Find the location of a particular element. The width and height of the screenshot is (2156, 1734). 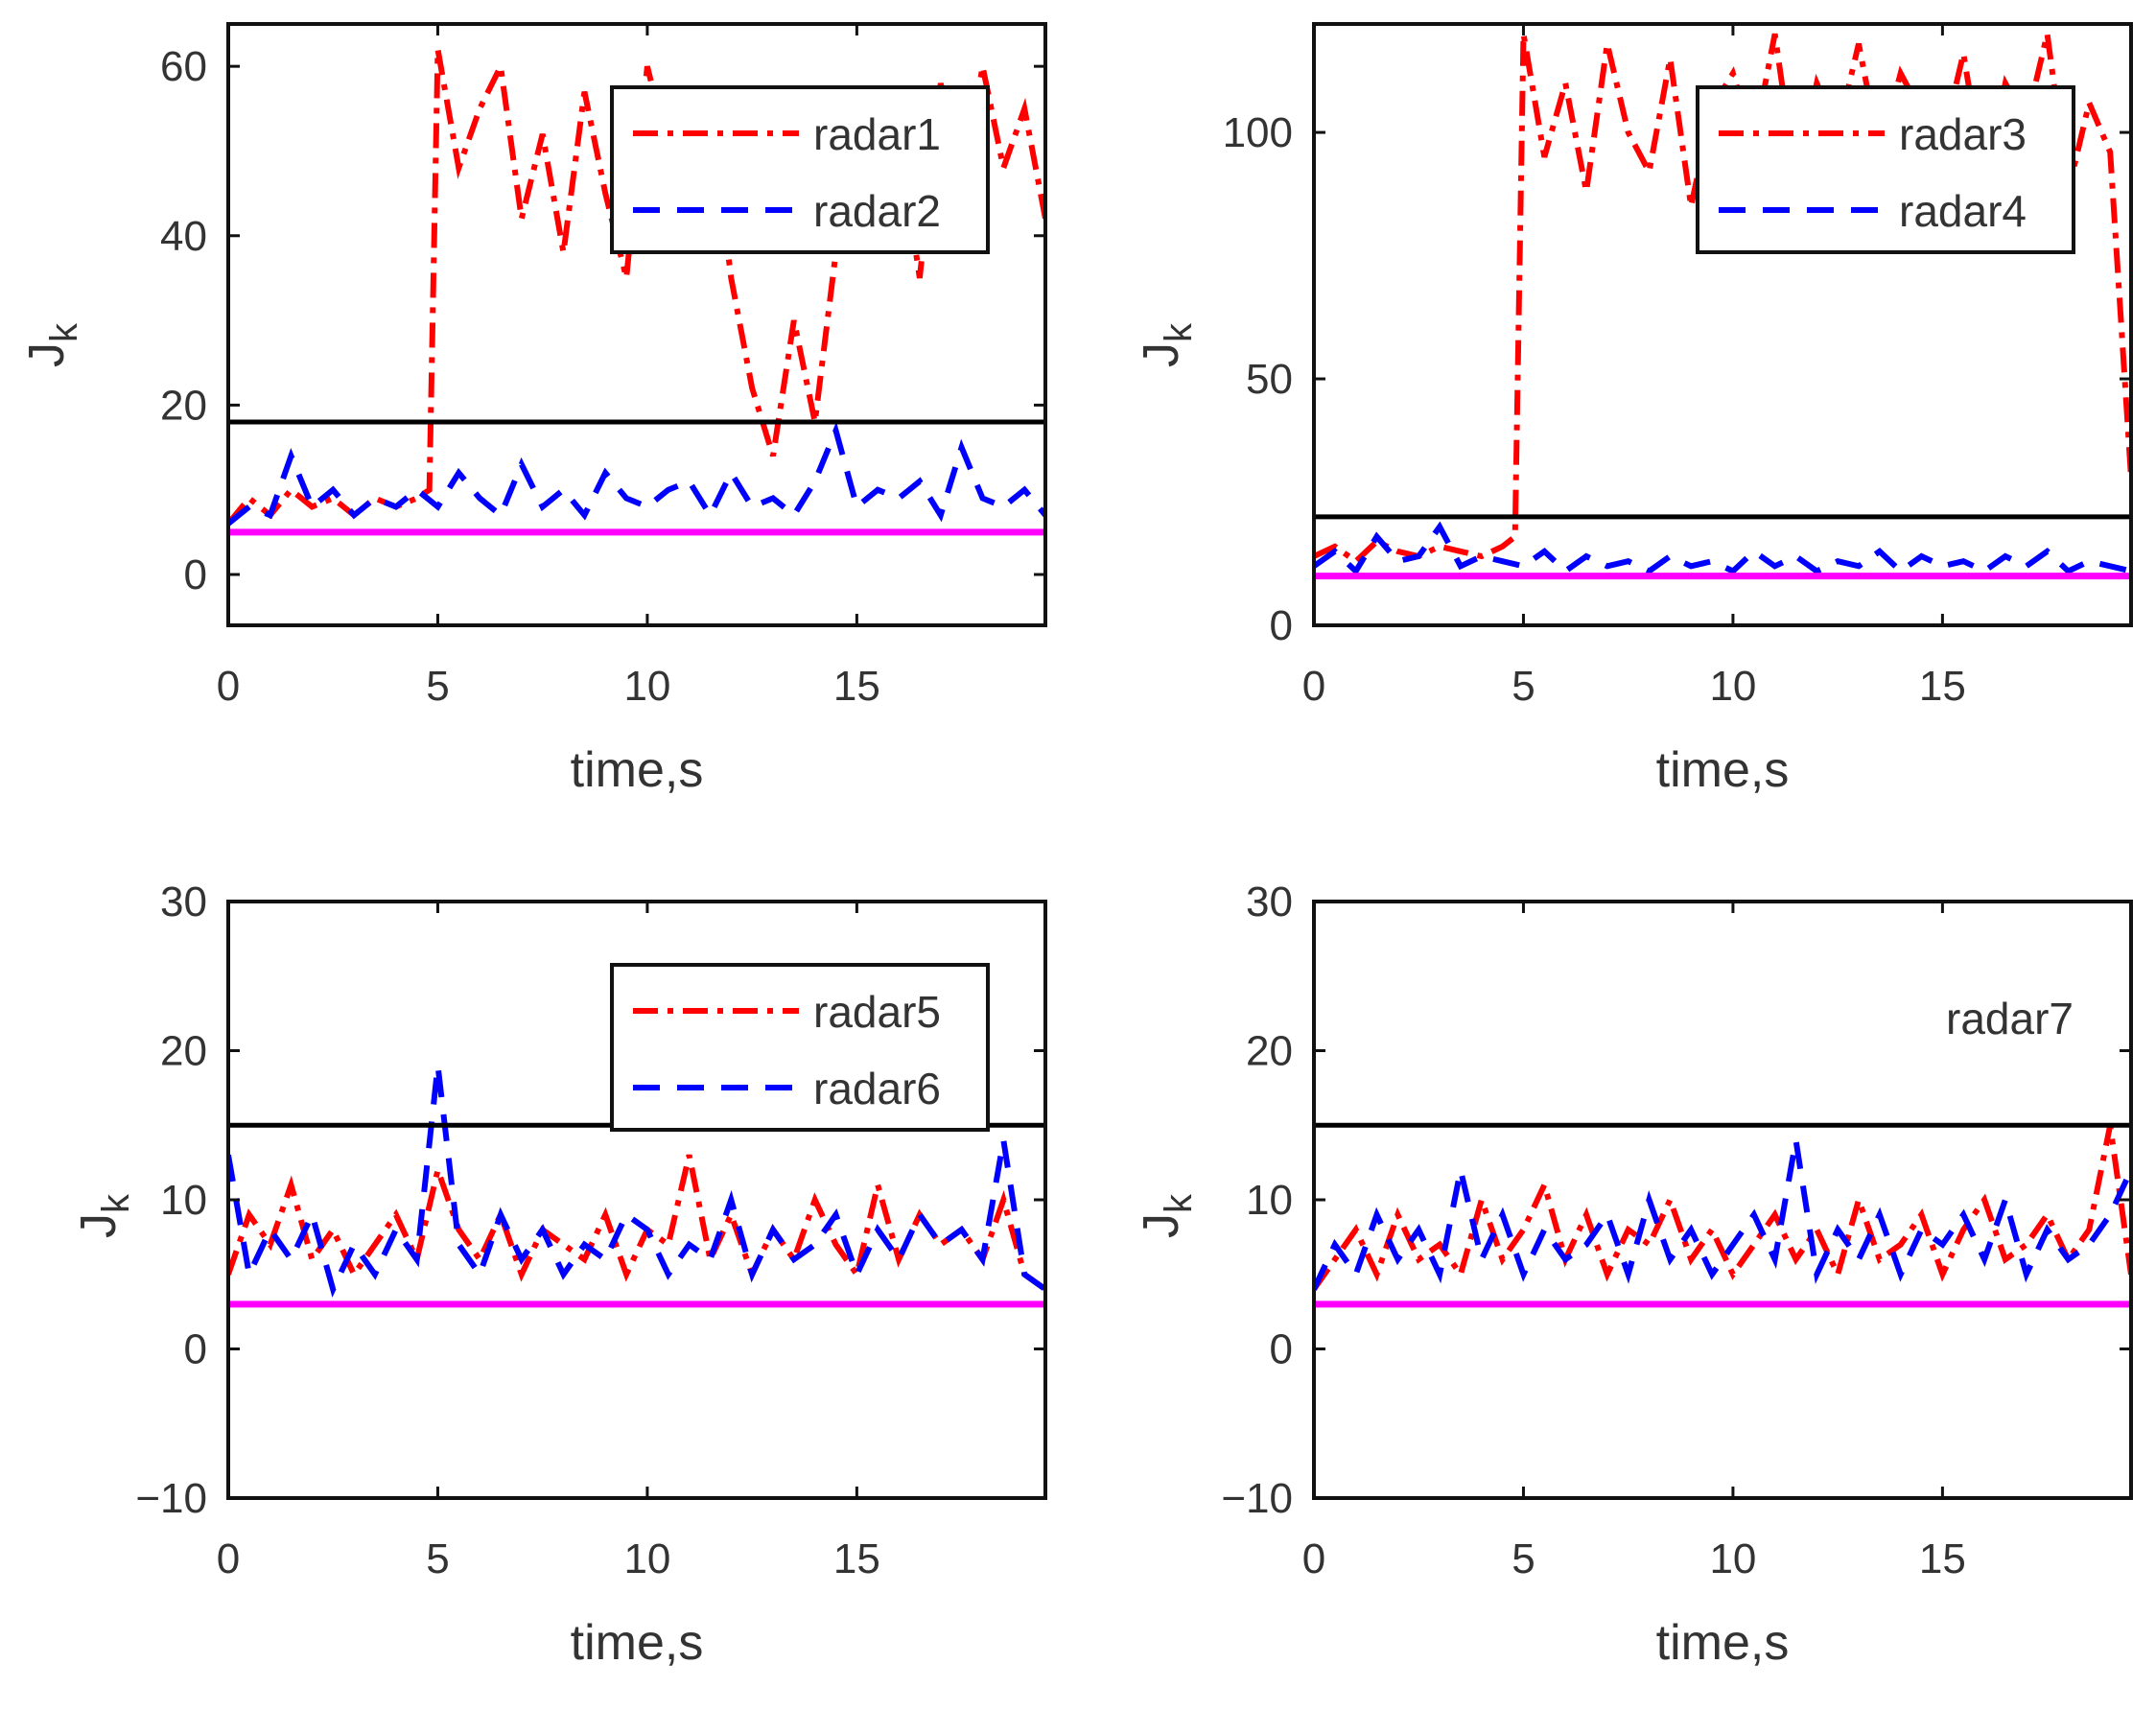

y-tick-label: 50 is located at coordinates (1269, 379).